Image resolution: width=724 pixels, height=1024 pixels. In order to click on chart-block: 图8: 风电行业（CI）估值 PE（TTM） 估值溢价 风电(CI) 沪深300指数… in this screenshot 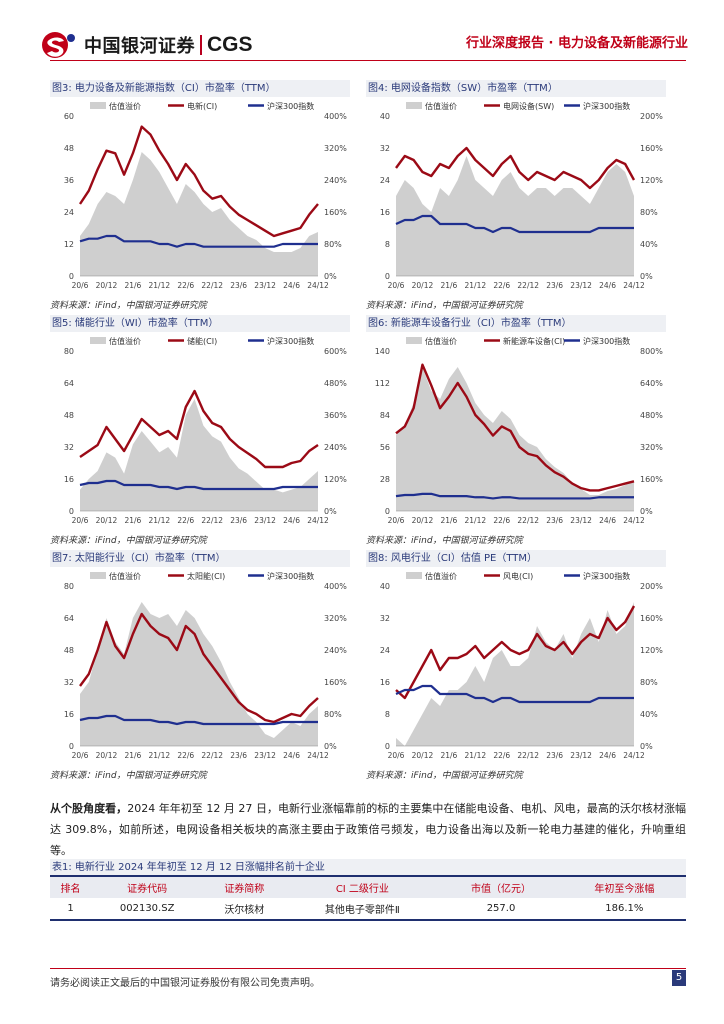, I will do `click(516, 666)`.